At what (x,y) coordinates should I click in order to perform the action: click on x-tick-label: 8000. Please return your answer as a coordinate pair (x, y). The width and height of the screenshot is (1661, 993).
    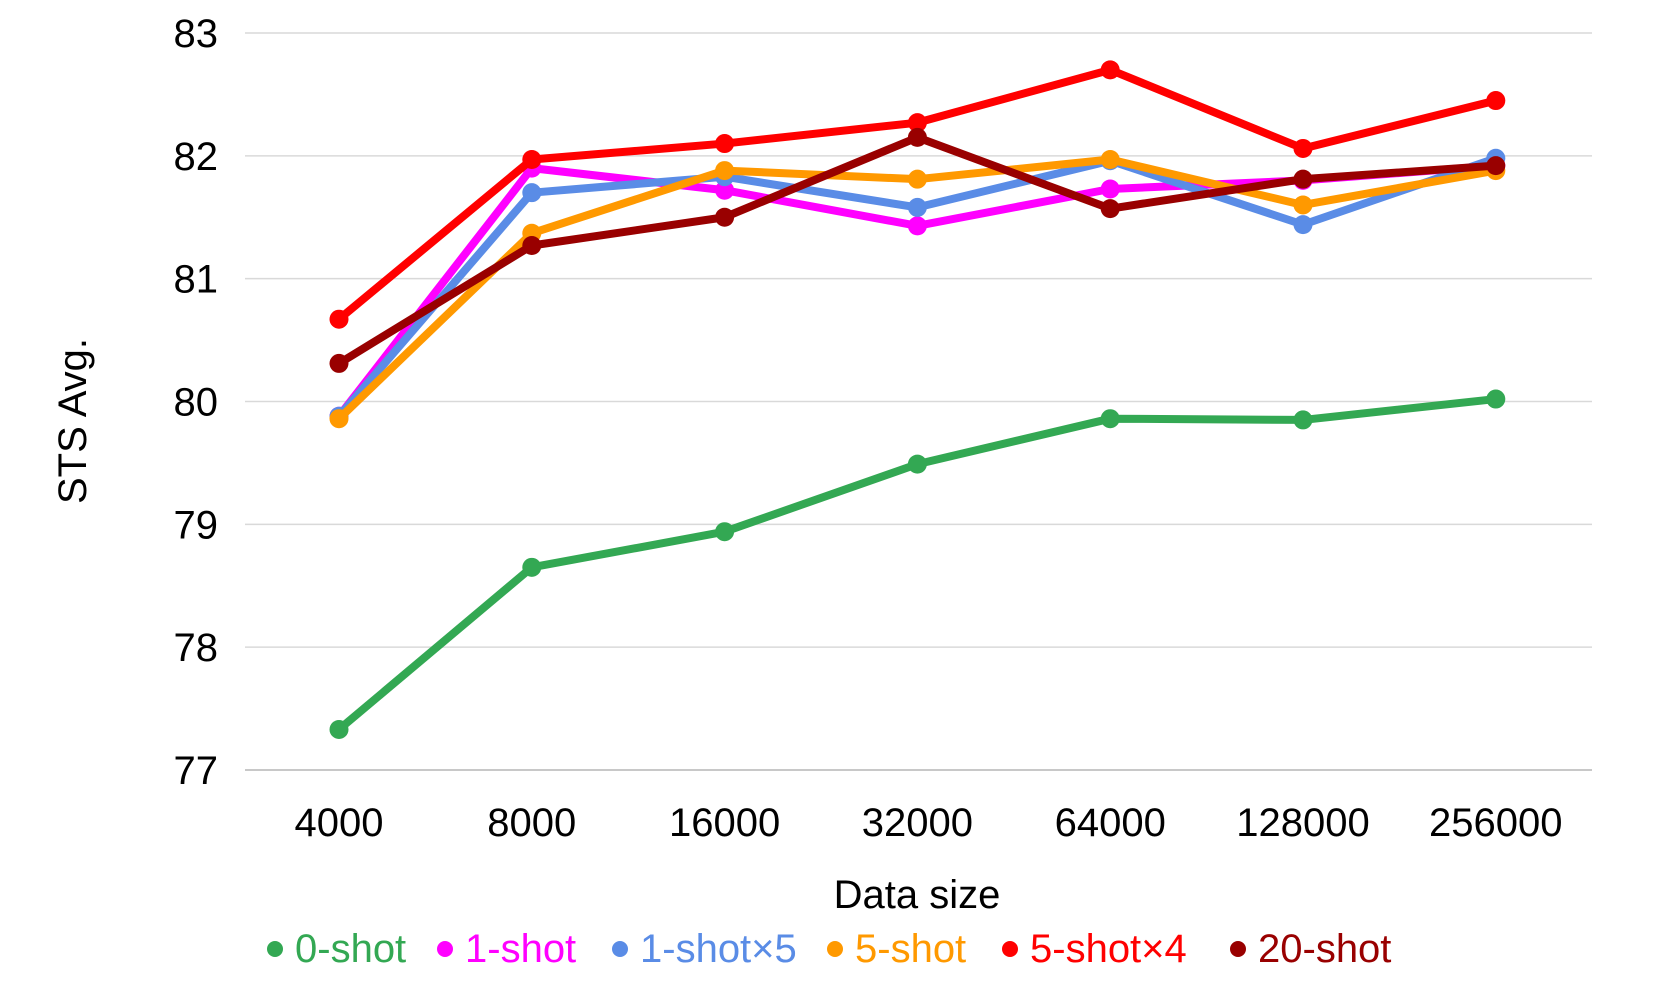
    Looking at the image, I should click on (531, 823).